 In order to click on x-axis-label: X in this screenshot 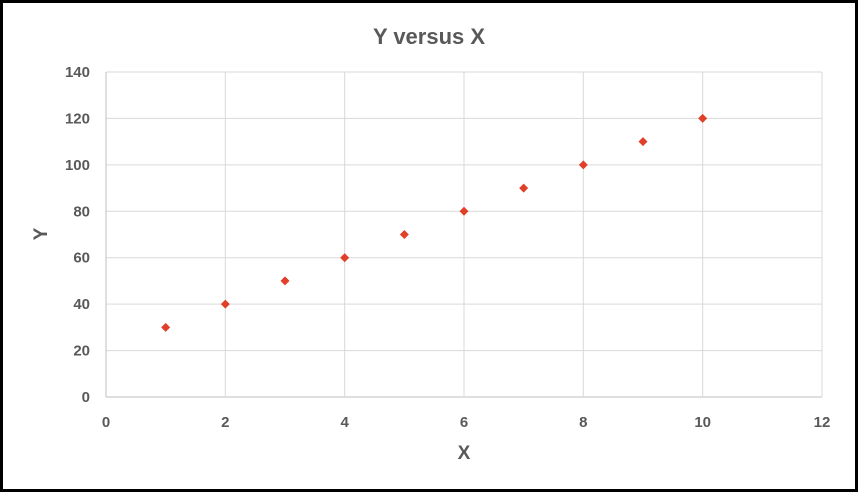, I will do `click(464, 453)`.